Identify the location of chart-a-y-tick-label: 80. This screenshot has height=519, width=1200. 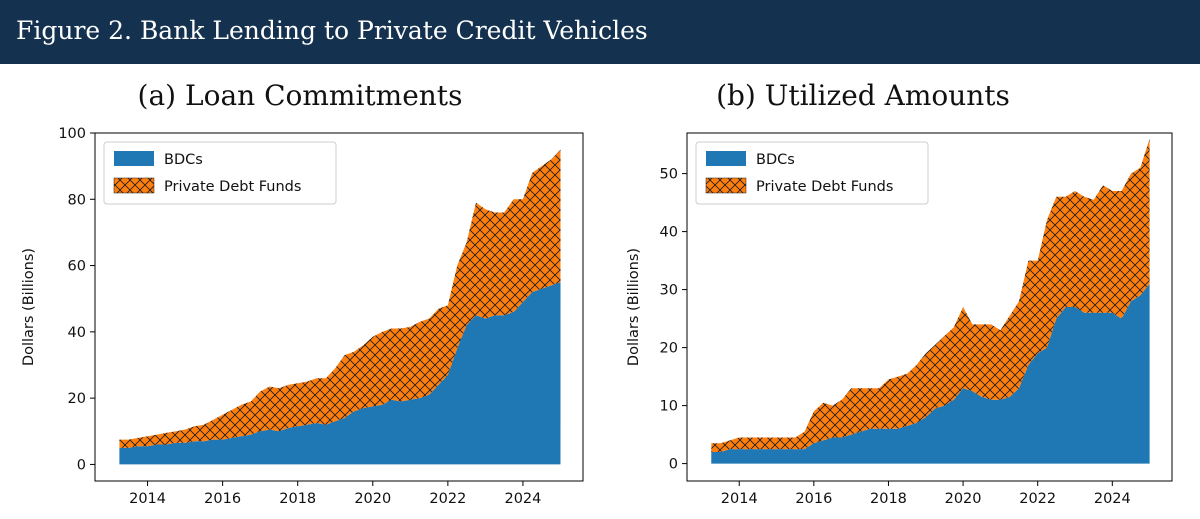
(77, 200).